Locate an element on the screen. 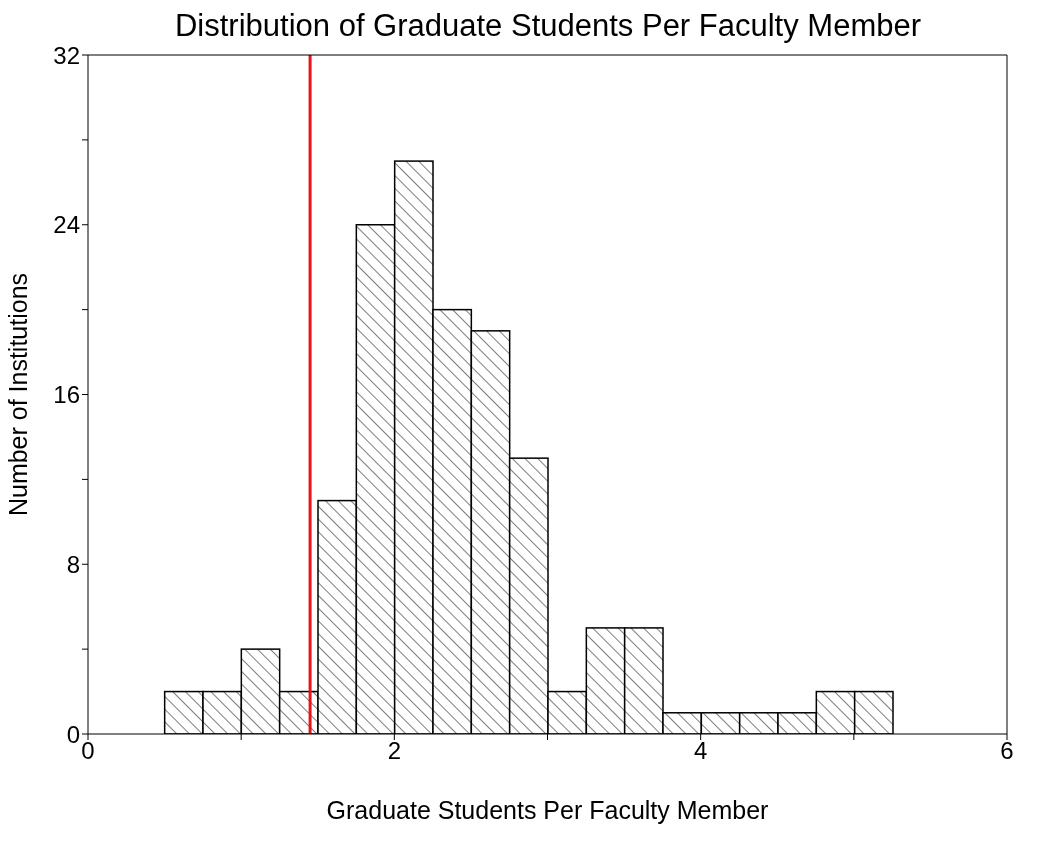 The image size is (1042, 854). y-tick-label: 8 is located at coordinates (73, 564).